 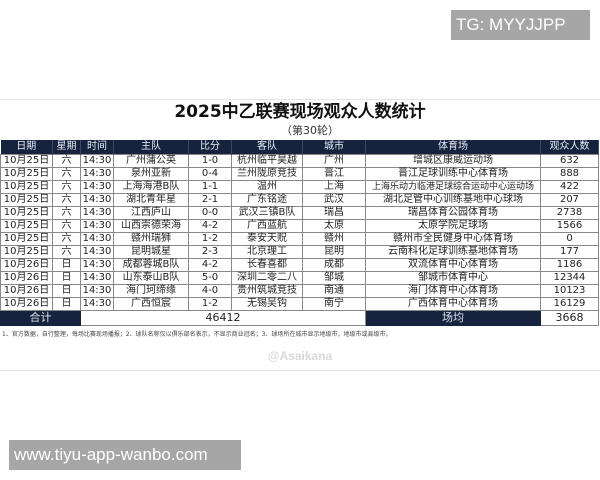 I want to click on table-cell: 南宁, so click(x=334, y=304).